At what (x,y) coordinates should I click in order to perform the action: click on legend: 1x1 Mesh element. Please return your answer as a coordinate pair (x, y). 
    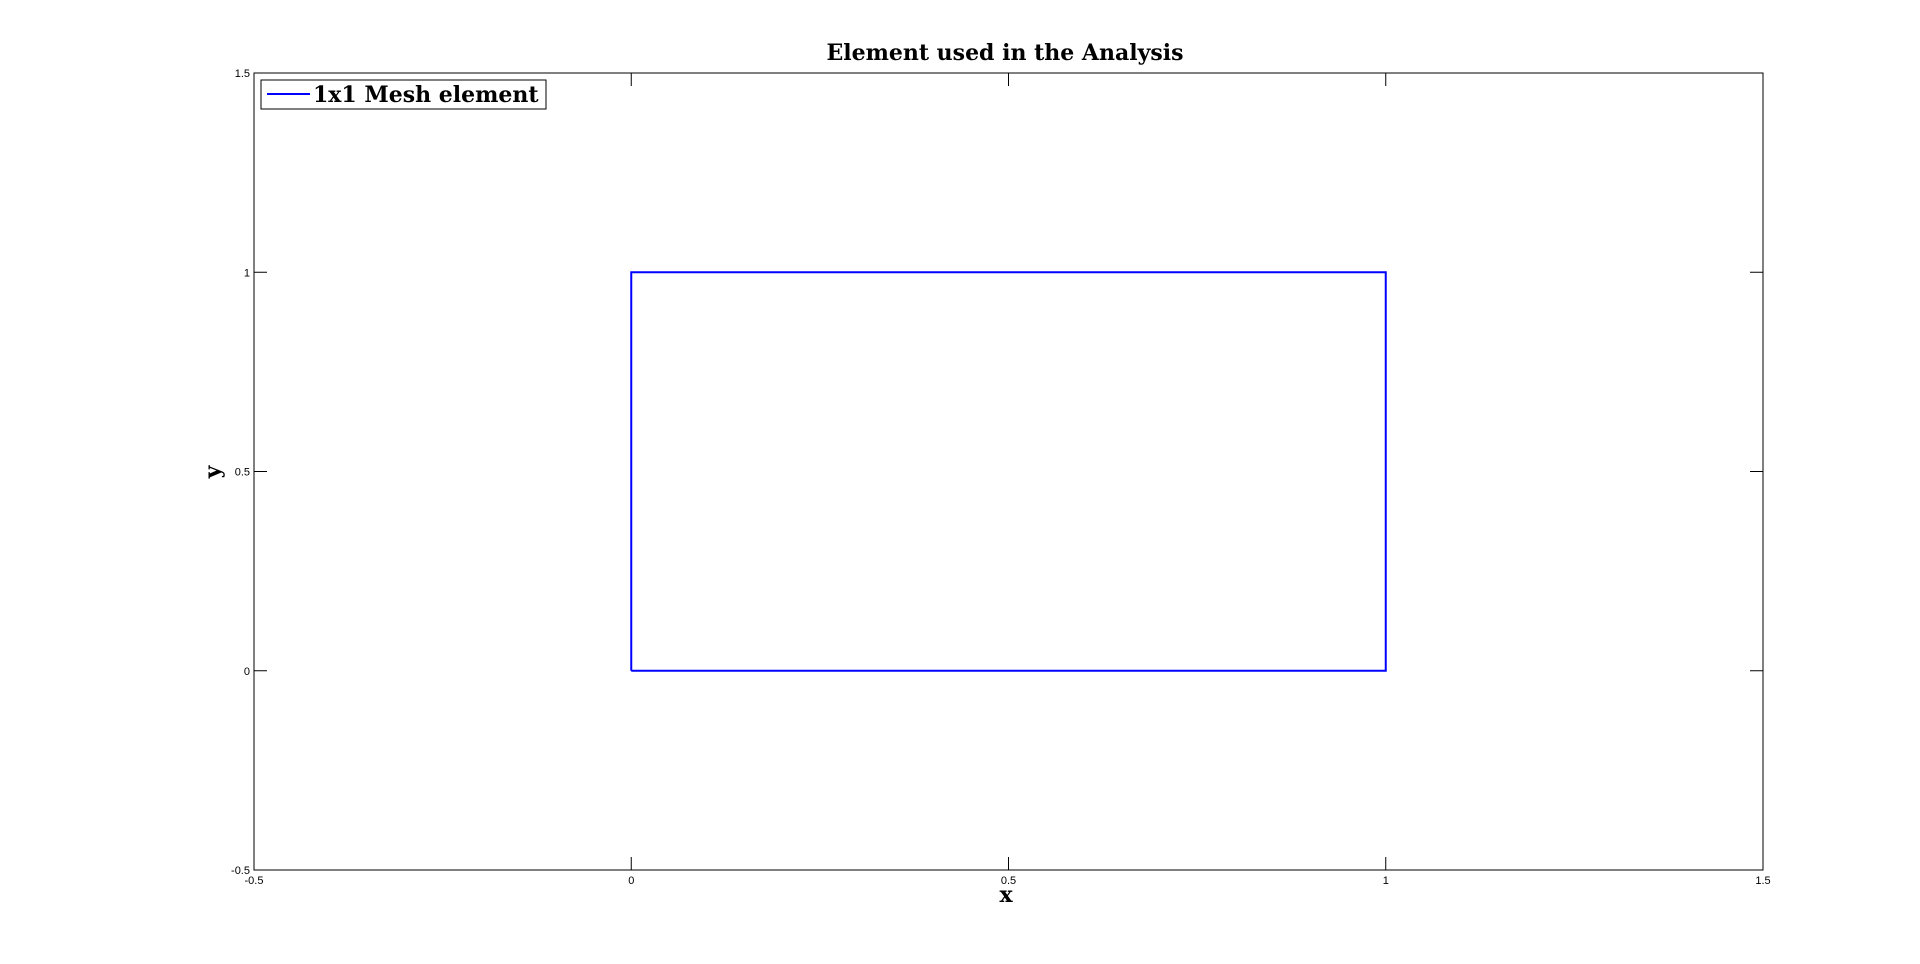
    Looking at the image, I should click on (403, 94).